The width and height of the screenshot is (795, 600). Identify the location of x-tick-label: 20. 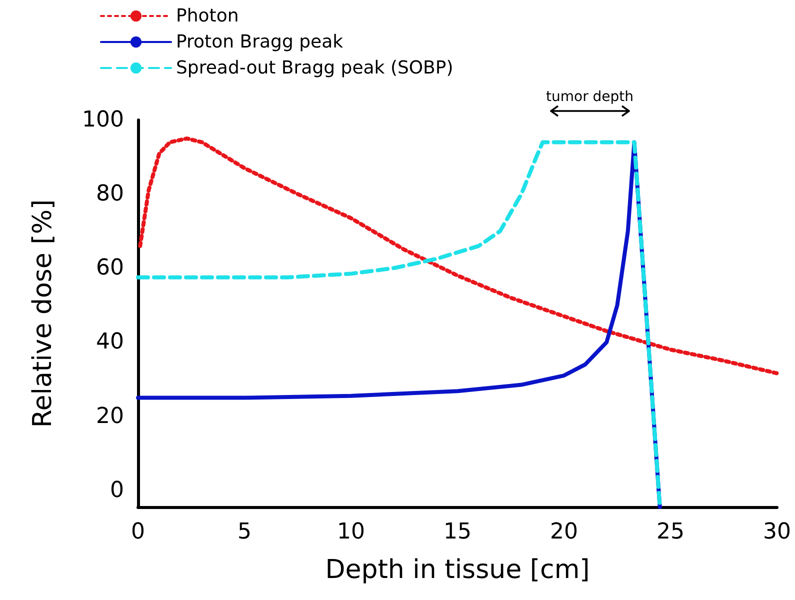
(564, 532).